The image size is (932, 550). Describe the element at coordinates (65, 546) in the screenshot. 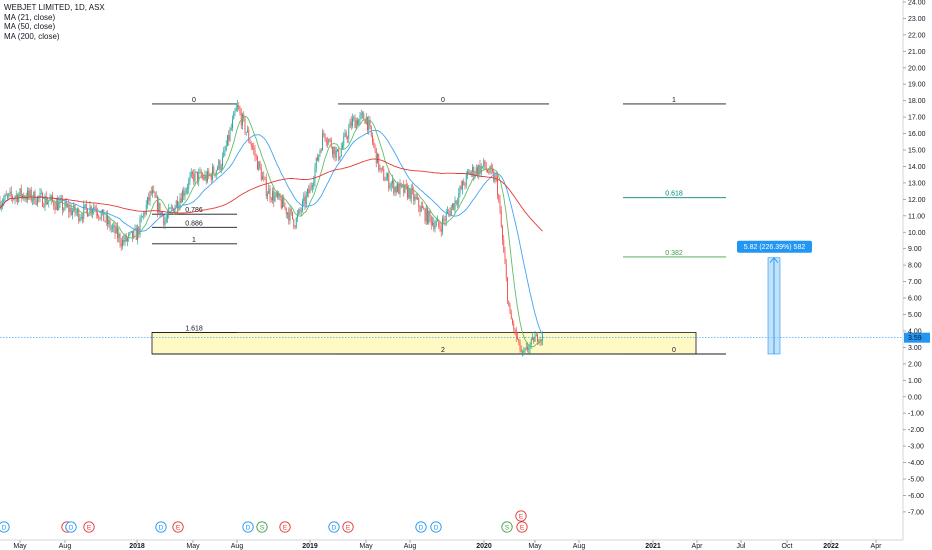

I see `time-tick-label: Aug` at that location.